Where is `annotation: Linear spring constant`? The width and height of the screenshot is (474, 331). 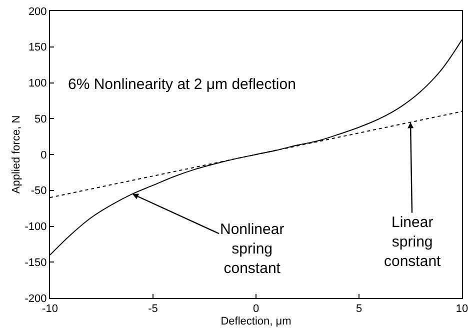 annotation: Linear spring constant is located at coordinates (413, 242).